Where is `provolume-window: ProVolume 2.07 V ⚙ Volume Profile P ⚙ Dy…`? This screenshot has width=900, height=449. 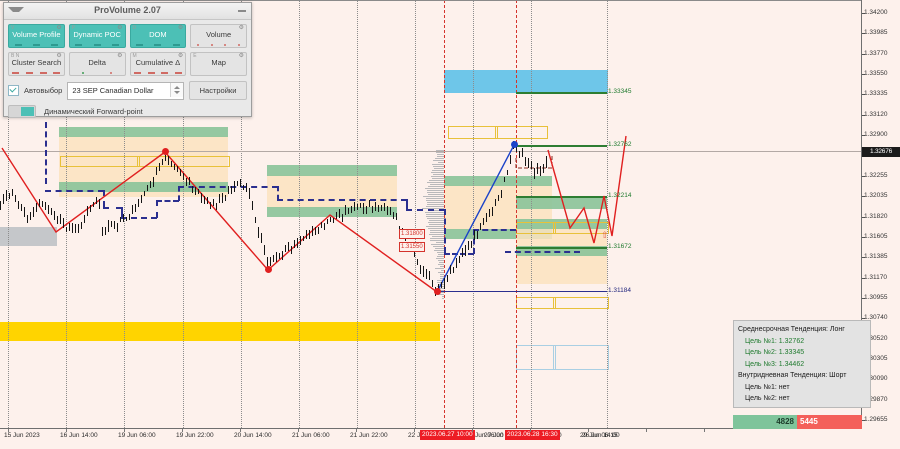 provolume-window: ProVolume 2.07 V ⚙ Volume Profile P ⚙ Dy… is located at coordinates (127, 60).